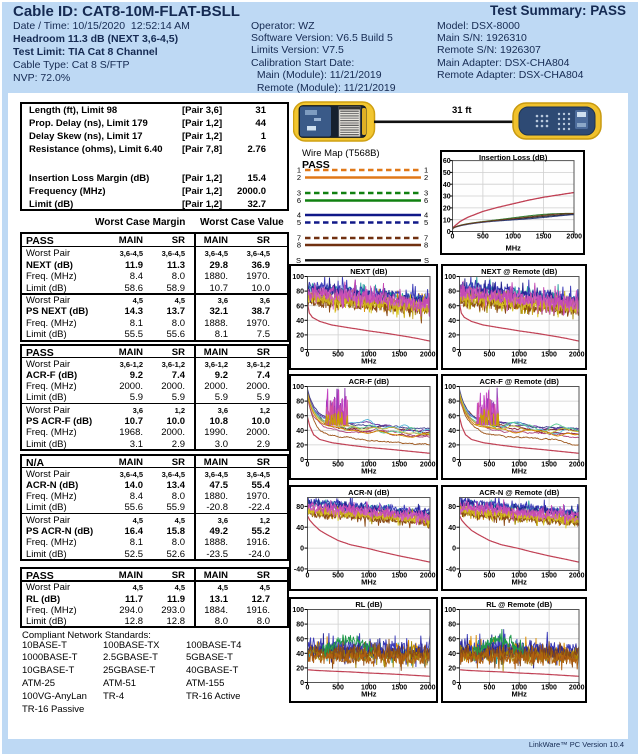 This screenshot has width=640, height=754. I want to click on svg-text: 6, so click(426, 200).